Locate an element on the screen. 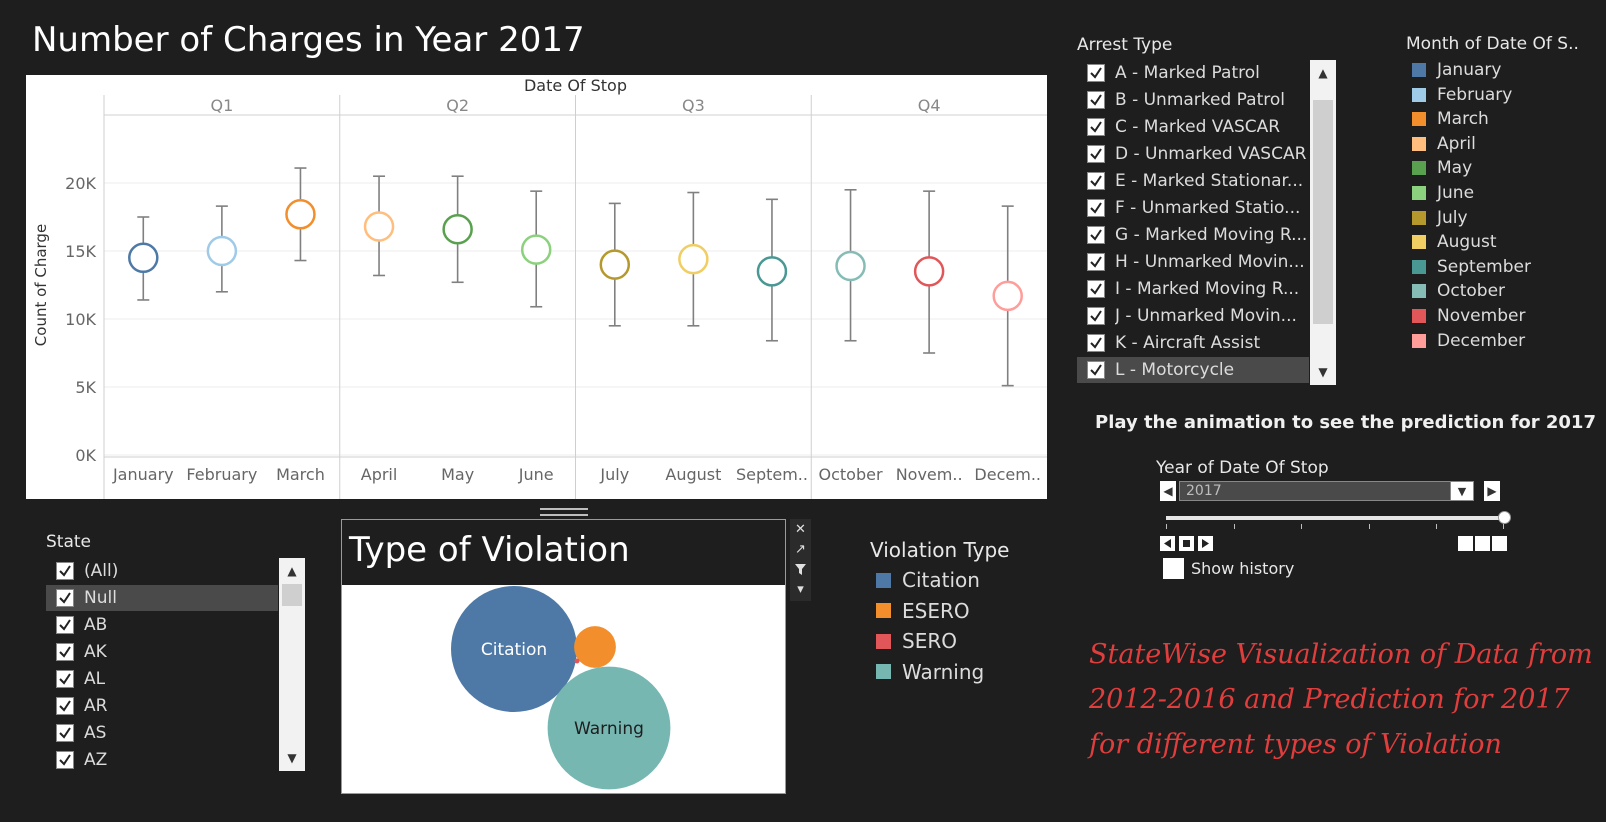  show-history-label: Show history is located at coordinates (1243, 568).